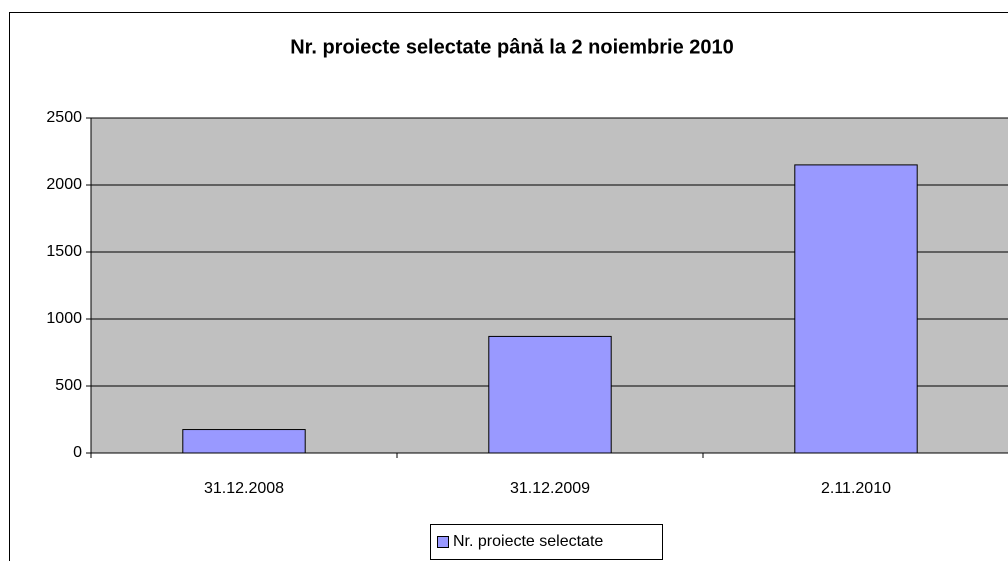 This screenshot has width=1008, height=561. What do you see at coordinates (528, 541) in the screenshot?
I see `legend-label: Nr. proiecte selectate` at bounding box center [528, 541].